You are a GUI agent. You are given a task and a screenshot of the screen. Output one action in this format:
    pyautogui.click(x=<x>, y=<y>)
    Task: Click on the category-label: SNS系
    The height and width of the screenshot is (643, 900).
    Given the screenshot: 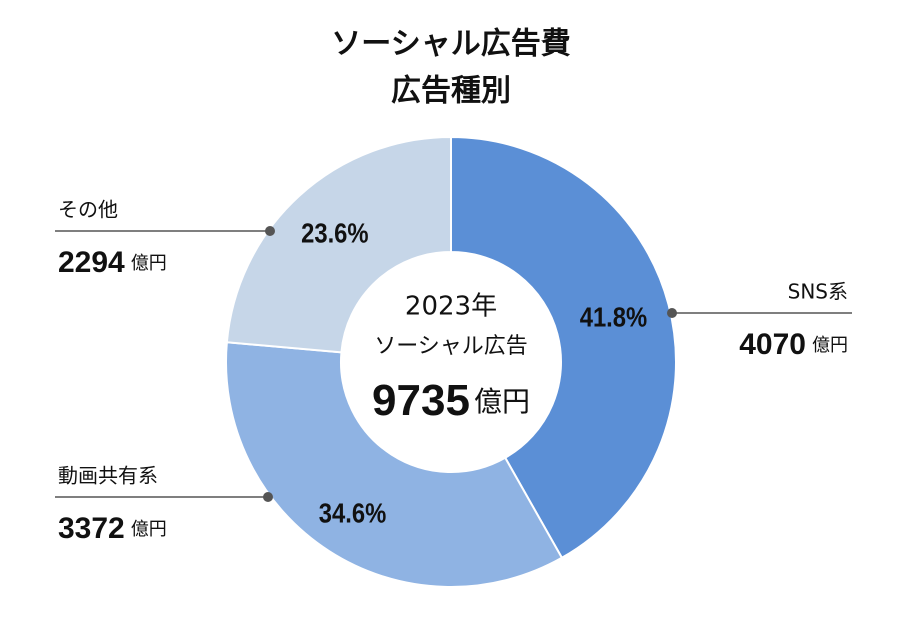 What is the action you would take?
    pyautogui.click(x=818, y=292)
    